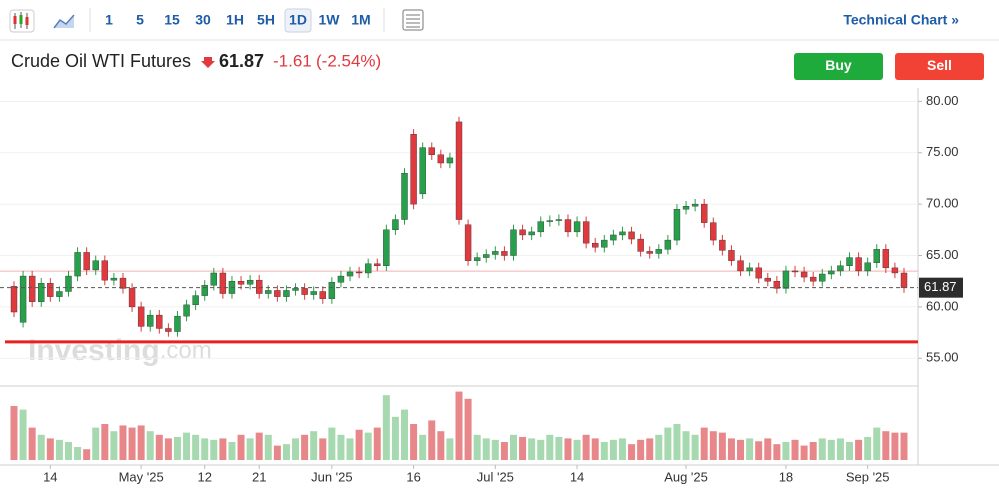 The image size is (999, 496). What do you see at coordinates (942, 305) in the screenshot?
I see `y-tick-label: 60.00` at bounding box center [942, 305].